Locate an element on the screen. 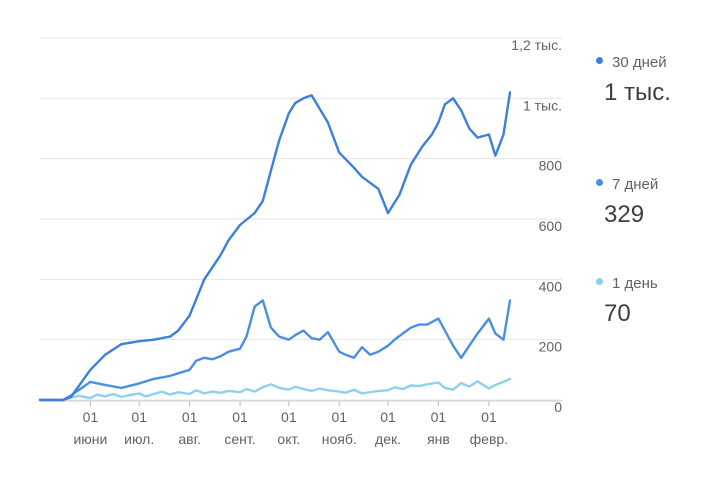 The image size is (720, 480). x-tick-month: окт. is located at coordinates (288, 439).